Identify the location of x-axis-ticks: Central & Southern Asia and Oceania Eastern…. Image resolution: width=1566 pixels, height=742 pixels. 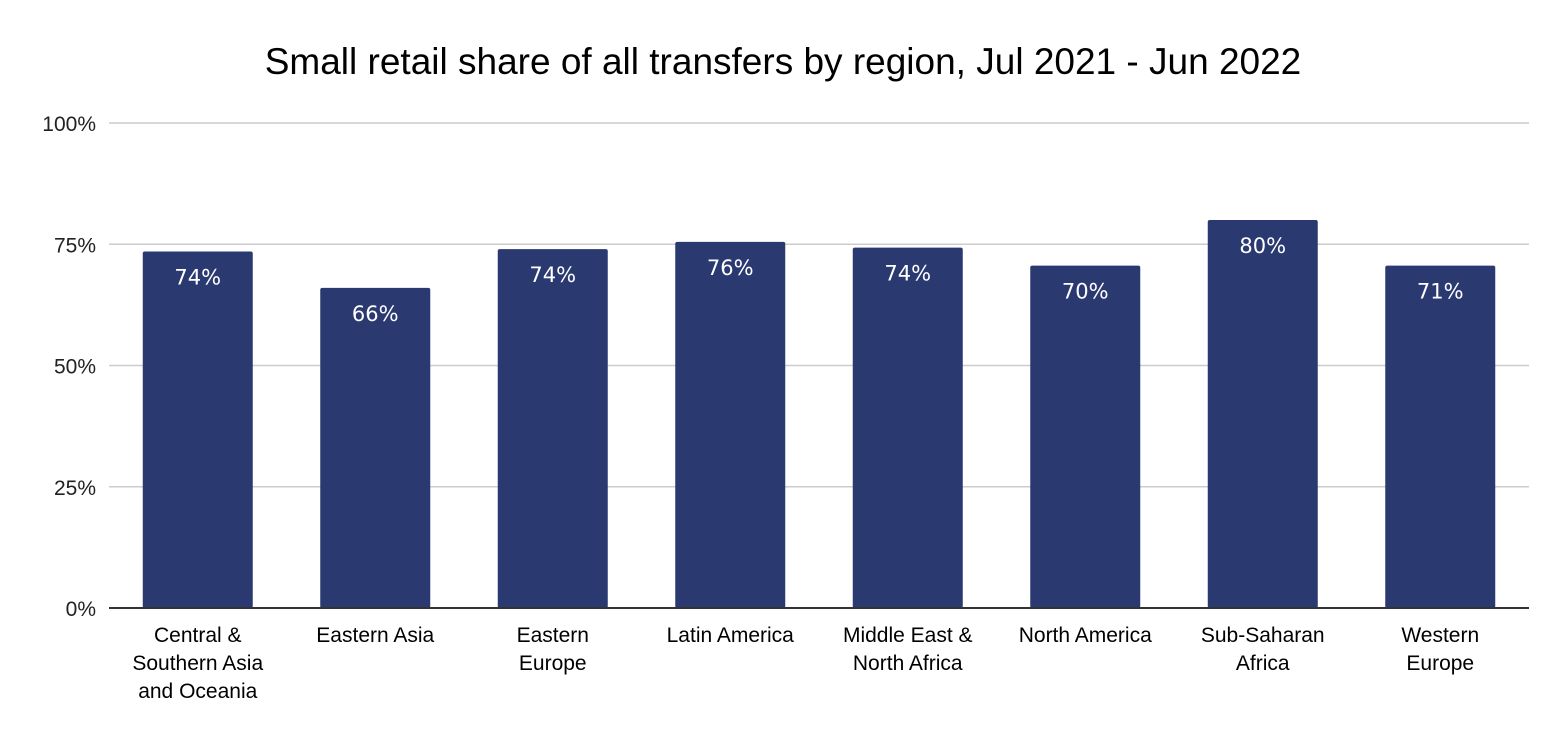
(805, 663).